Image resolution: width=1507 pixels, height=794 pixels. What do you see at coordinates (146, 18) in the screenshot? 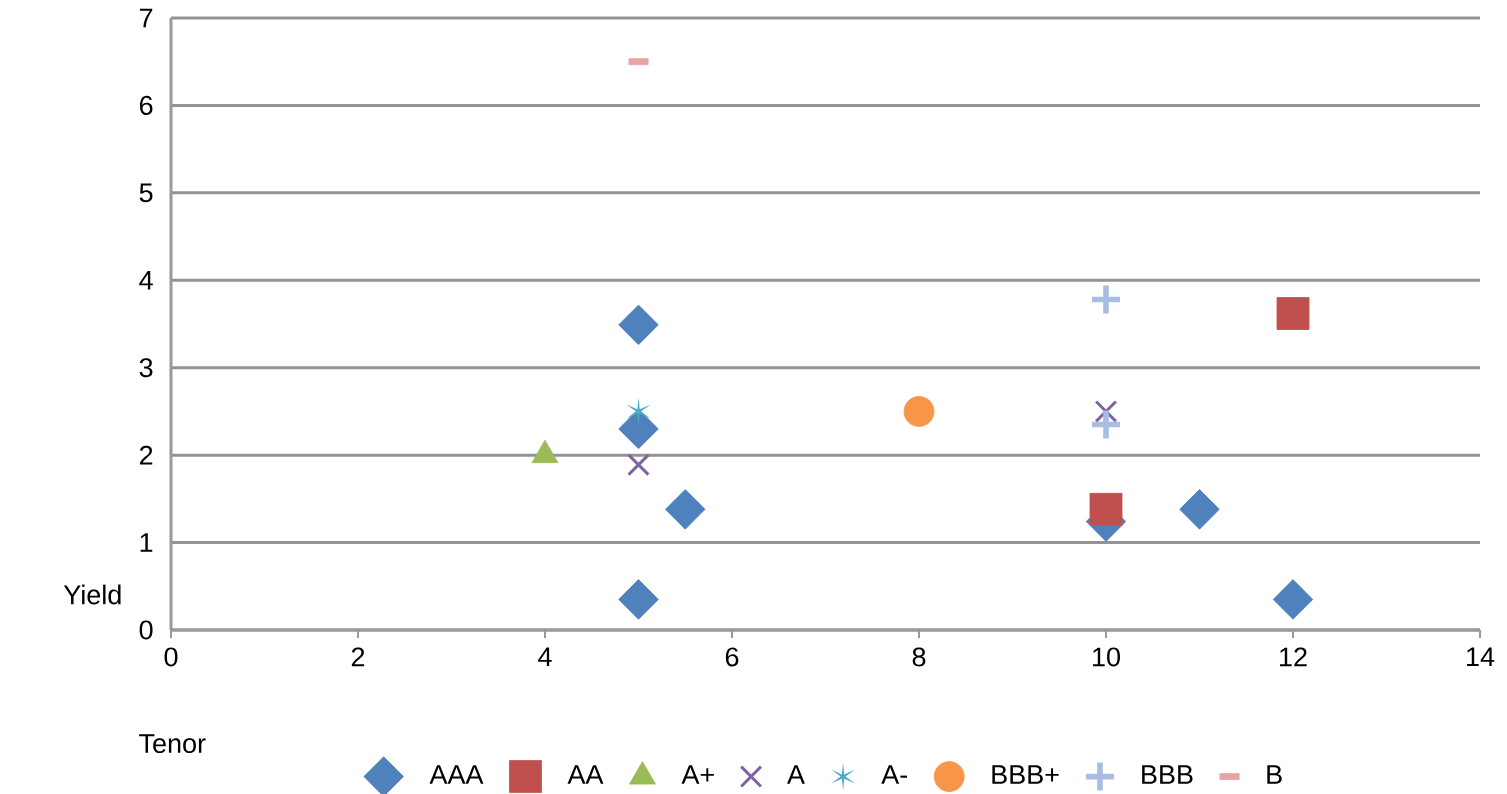
I see `y-tick-label: 7` at bounding box center [146, 18].